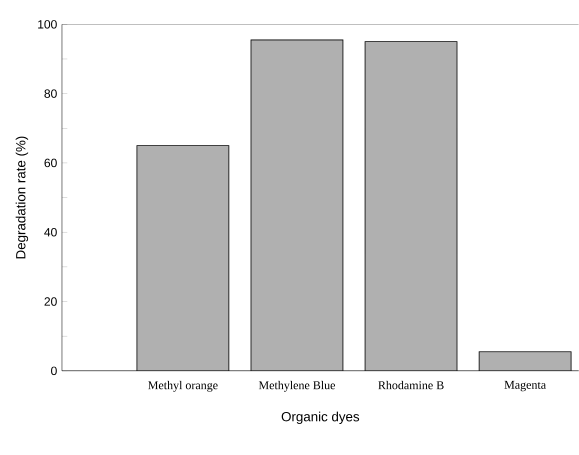 This screenshot has width=579, height=455. Describe the element at coordinates (297, 386) in the screenshot. I see `x-tick-label: Methylene Blue` at that location.